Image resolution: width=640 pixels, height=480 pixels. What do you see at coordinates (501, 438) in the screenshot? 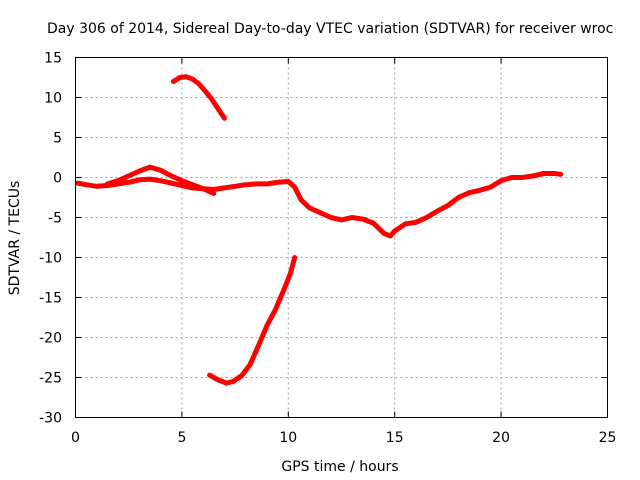
I see `x-tick-label: 20` at bounding box center [501, 438].